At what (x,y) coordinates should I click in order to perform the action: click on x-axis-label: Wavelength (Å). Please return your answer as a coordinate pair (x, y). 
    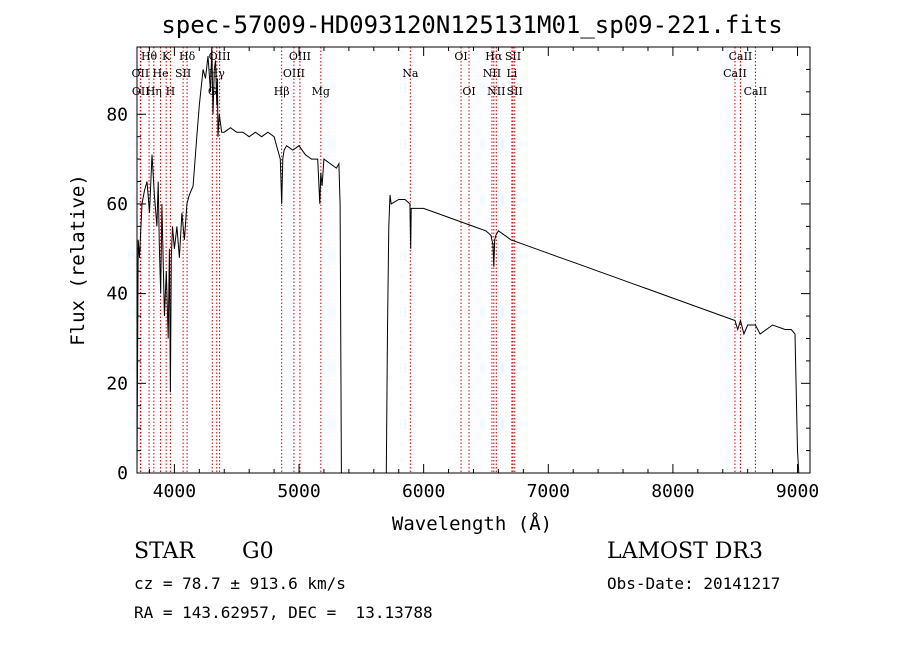
    Looking at the image, I should click on (472, 523).